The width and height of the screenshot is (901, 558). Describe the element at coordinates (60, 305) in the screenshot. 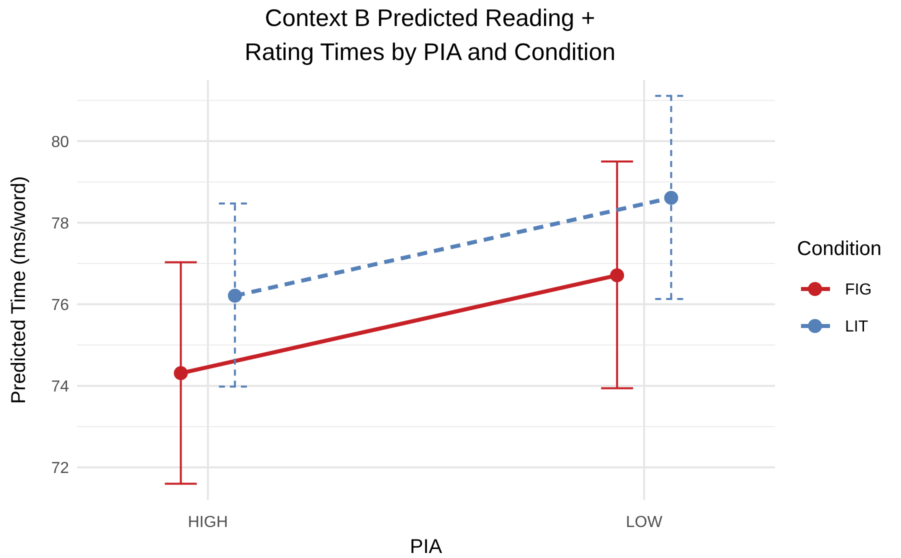

I see `y-tick-label: 76` at that location.